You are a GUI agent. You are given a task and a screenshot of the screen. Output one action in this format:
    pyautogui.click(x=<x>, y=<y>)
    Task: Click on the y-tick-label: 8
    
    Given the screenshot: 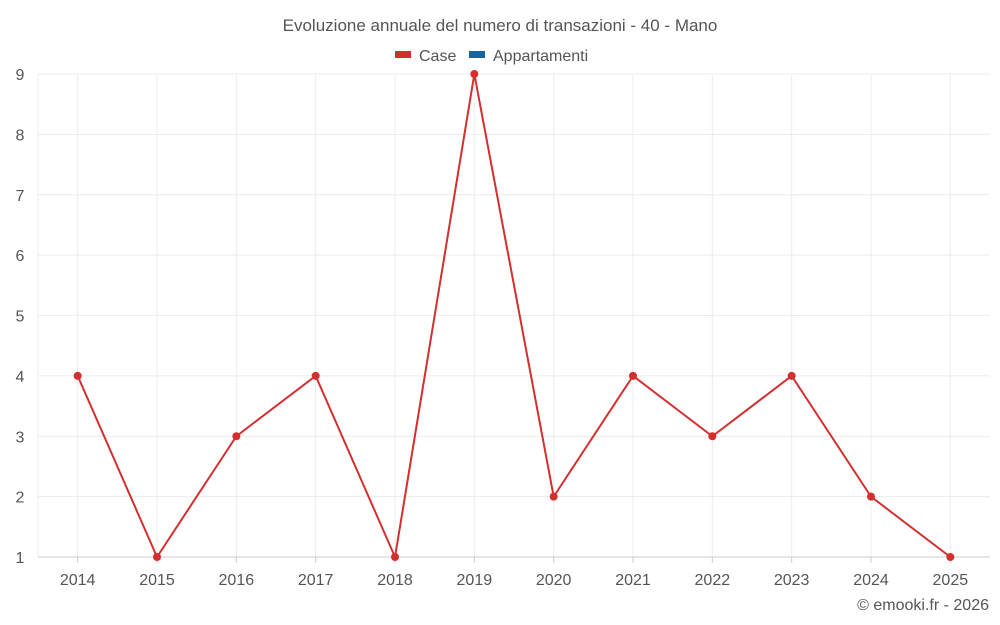 What is the action you would take?
    pyautogui.click(x=20, y=135)
    